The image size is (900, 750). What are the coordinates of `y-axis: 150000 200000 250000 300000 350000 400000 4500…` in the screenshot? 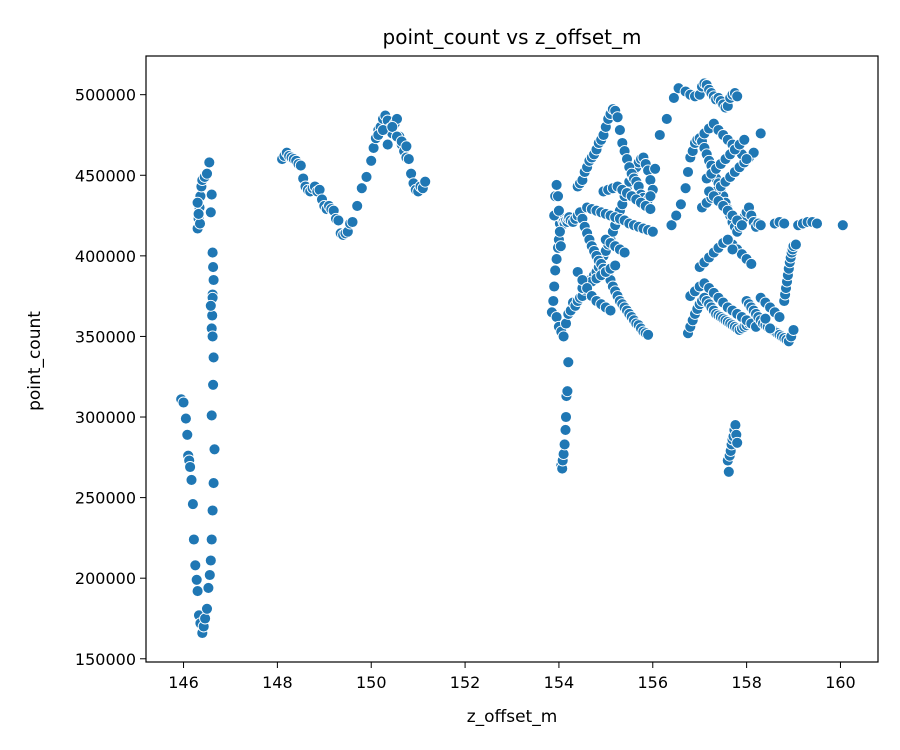 It's located at (110, 377).